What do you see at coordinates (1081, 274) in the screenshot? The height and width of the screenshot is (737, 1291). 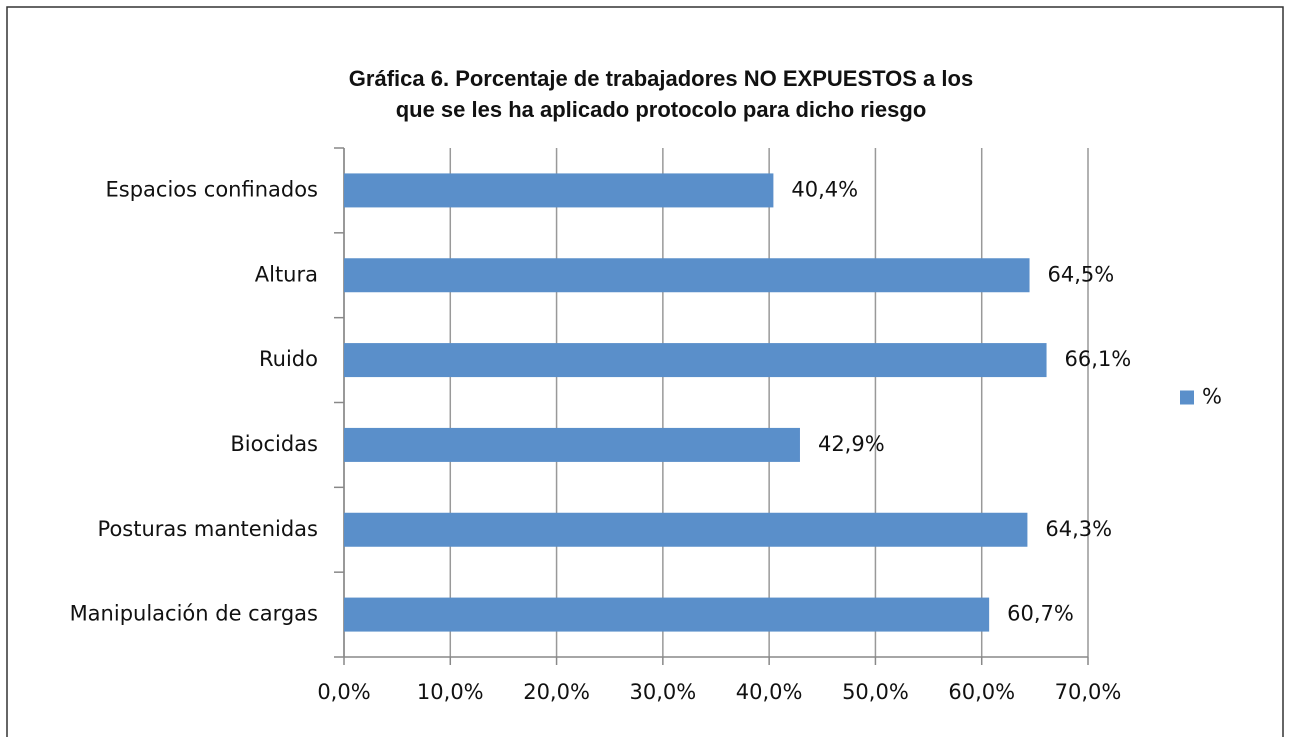 I see `value-label: 64,5%` at bounding box center [1081, 274].